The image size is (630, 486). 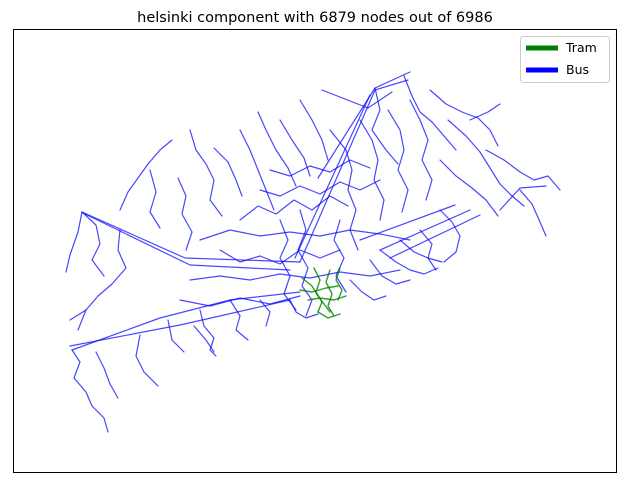 What do you see at coordinates (557, 69) in the screenshot?
I see `legend-item-bus: Bus` at bounding box center [557, 69].